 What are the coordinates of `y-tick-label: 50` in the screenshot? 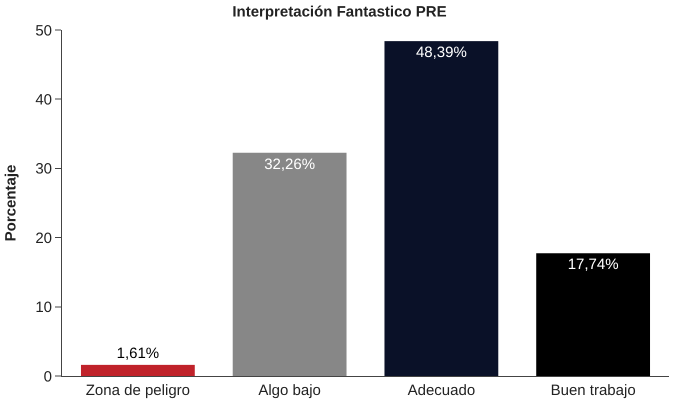 It's located at (43, 31).